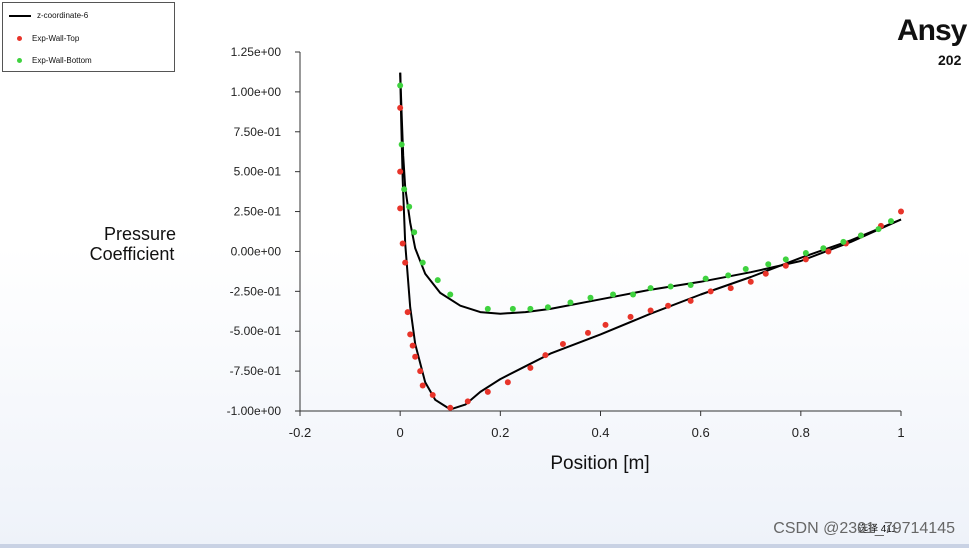  I want to click on legend-item-top: Exp-Wall-Top, so click(44, 38).